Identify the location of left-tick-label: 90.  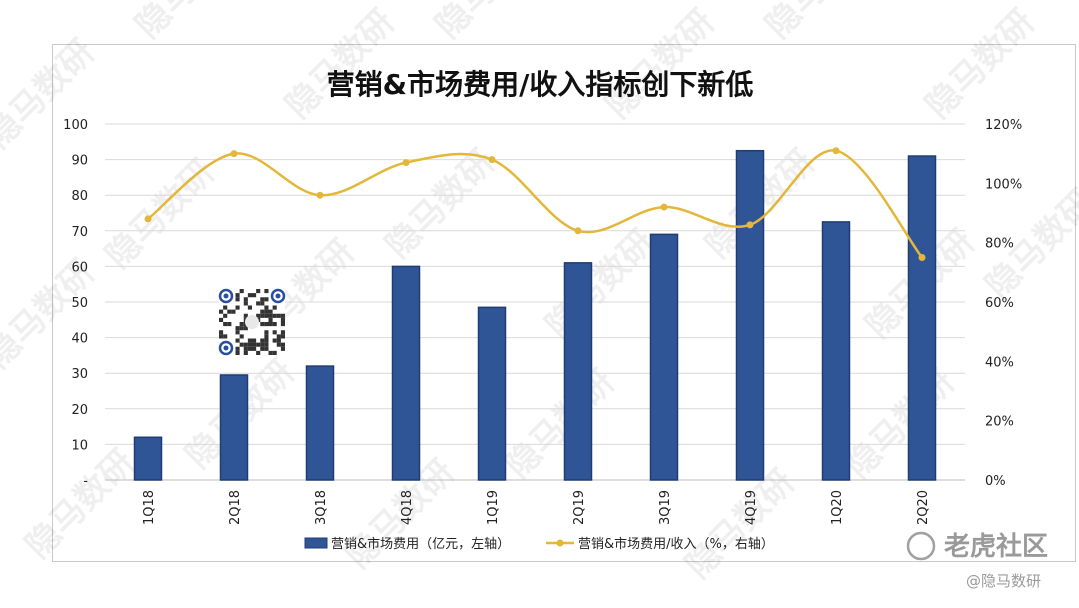
(79, 161).